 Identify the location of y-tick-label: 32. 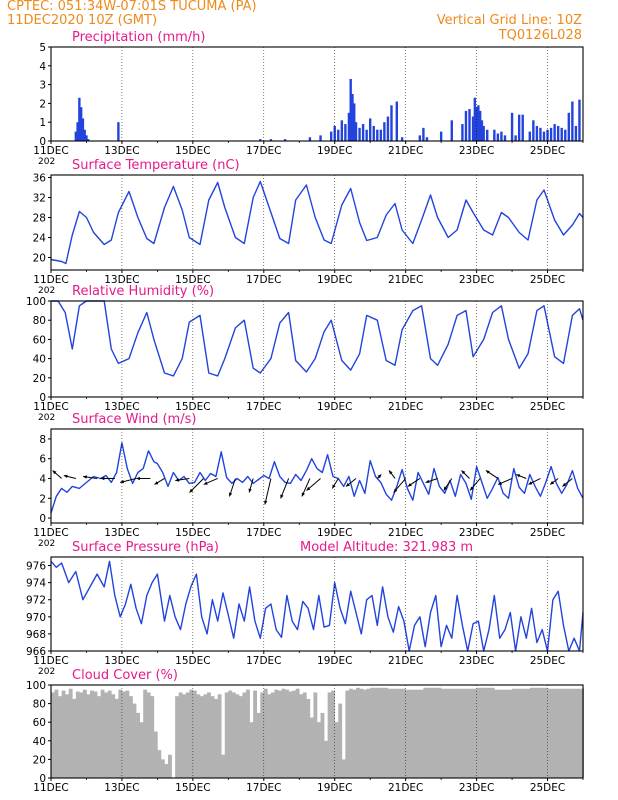
(39, 199).